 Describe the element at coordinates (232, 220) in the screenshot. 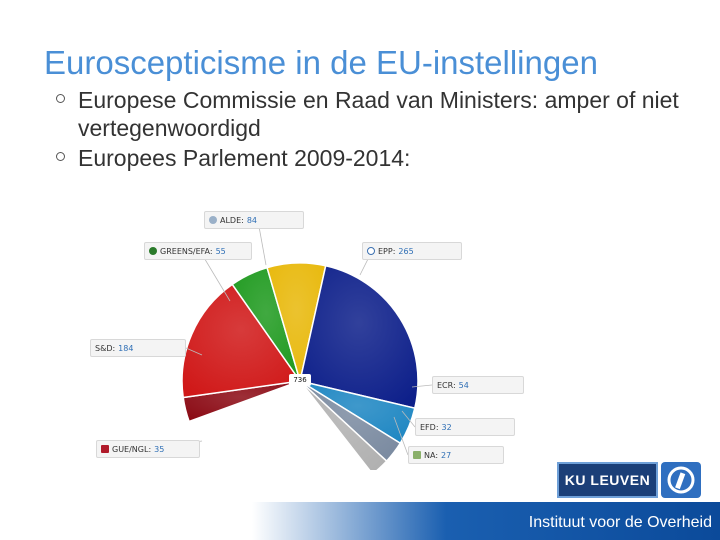

I see `legend-label: ALDE:` at that location.